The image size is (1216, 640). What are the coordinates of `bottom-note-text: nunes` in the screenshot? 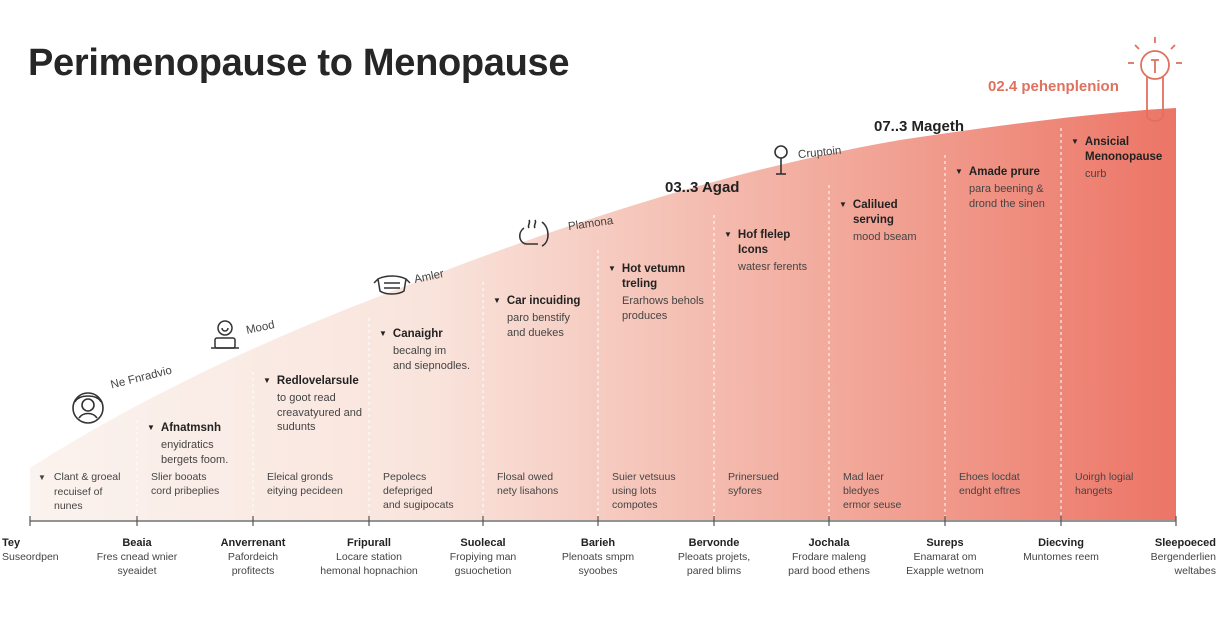 It's located at (68, 506).